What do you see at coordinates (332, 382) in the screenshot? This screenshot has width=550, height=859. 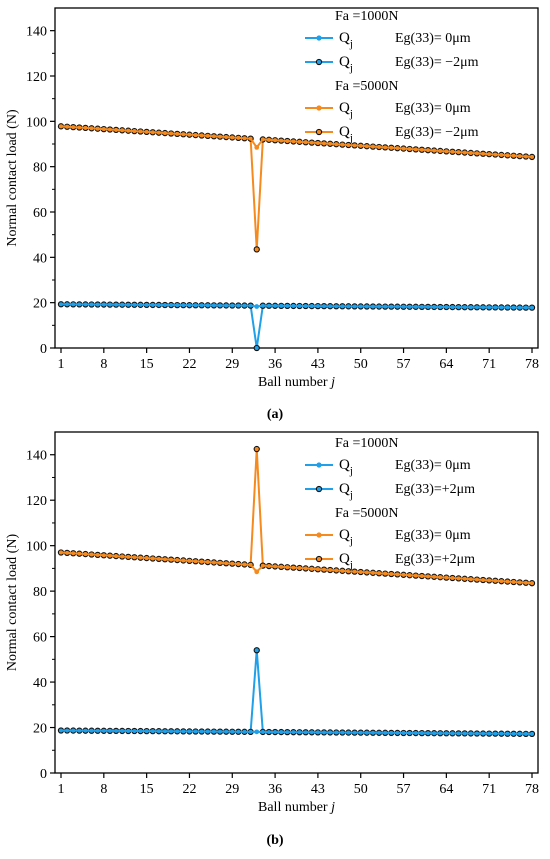 I see `x-axis-label-variable: j` at bounding box center [332, 382].